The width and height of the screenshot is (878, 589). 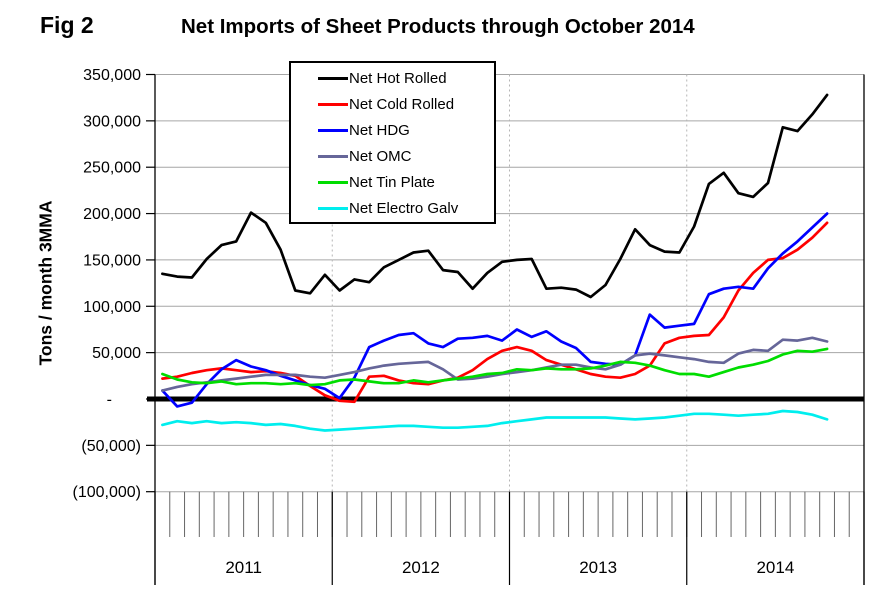 I want to click on legend-swatch-net-omc, so click(x=333, y=156).